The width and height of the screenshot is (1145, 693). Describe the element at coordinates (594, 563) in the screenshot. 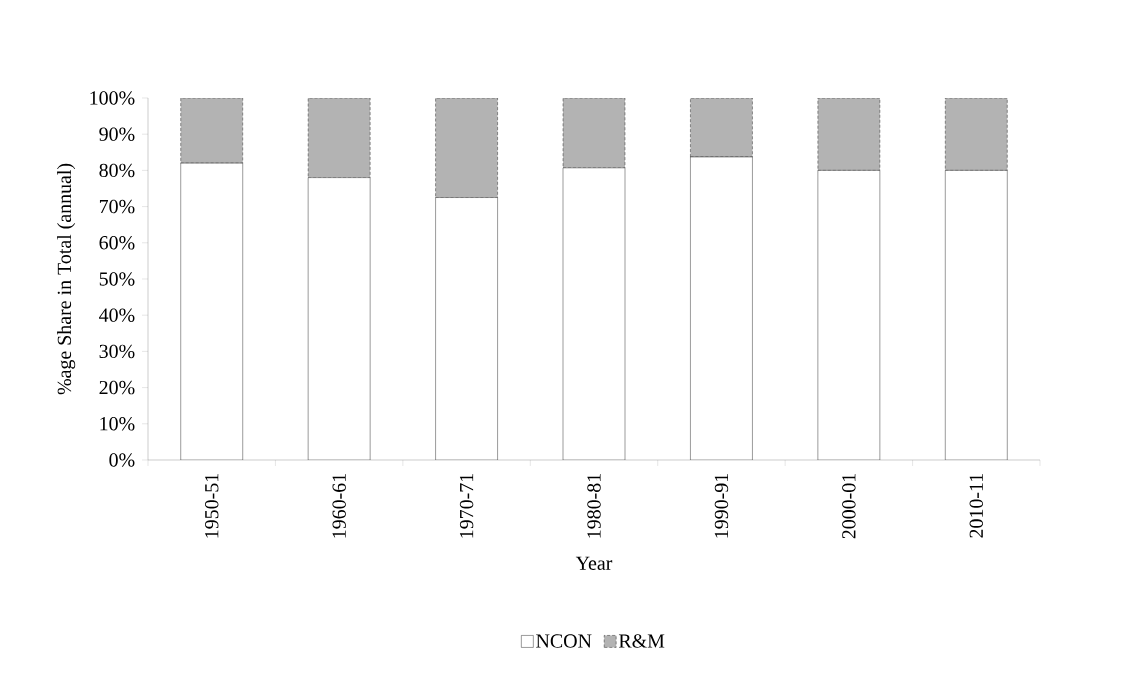

I see `x-axis-title: Year` at that location.